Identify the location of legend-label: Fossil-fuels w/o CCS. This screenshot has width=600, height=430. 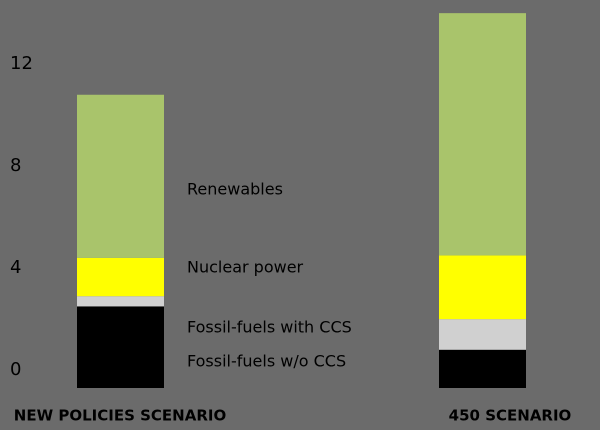
(266, 361).